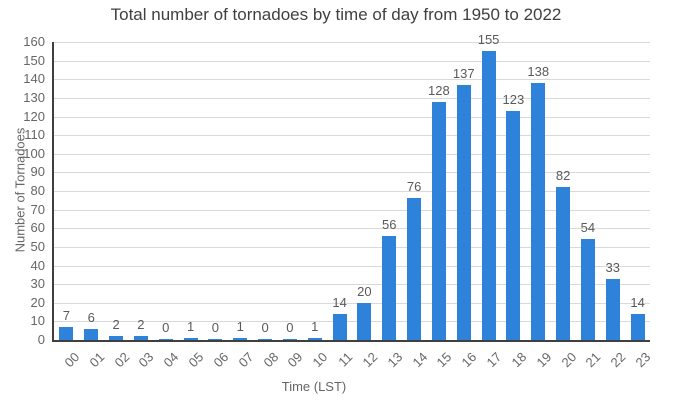 The height and width of the screenshot is (400, 700). Describe the element at coordinates (196, 360) in the screenshot. I see `x-tick-label: 05` at that location.